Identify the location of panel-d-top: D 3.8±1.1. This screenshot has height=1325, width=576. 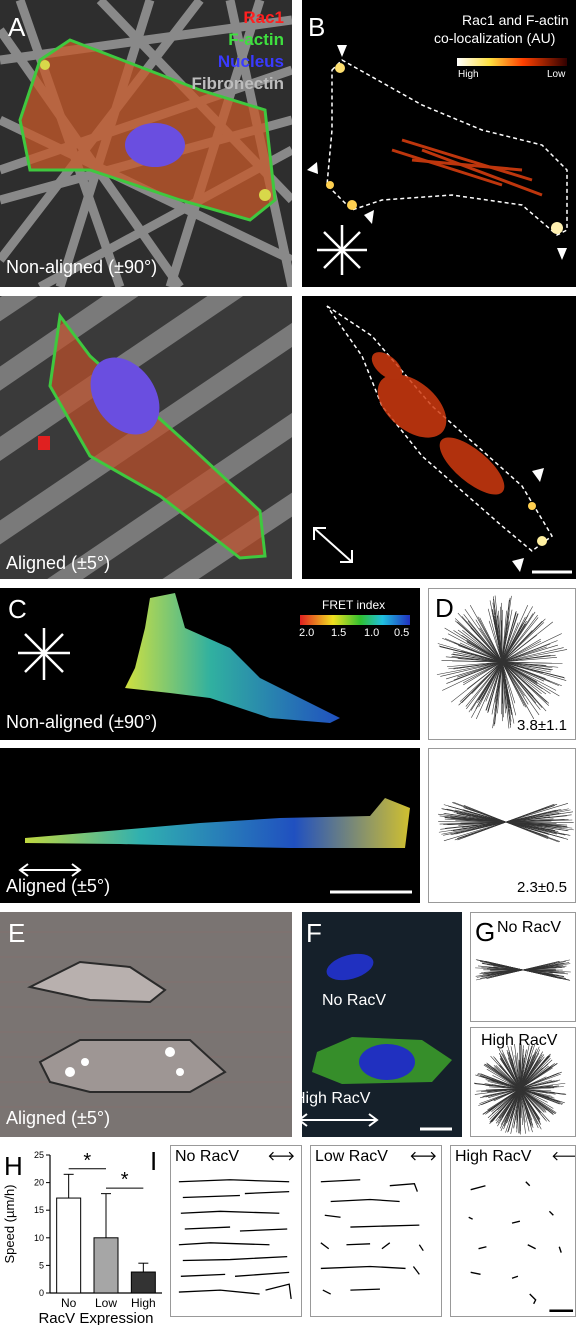
(502, 664).